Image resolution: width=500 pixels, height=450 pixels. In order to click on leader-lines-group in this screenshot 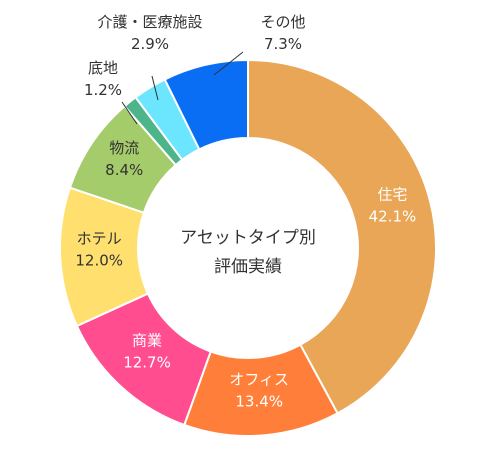, I will do `click(182, 88)`.